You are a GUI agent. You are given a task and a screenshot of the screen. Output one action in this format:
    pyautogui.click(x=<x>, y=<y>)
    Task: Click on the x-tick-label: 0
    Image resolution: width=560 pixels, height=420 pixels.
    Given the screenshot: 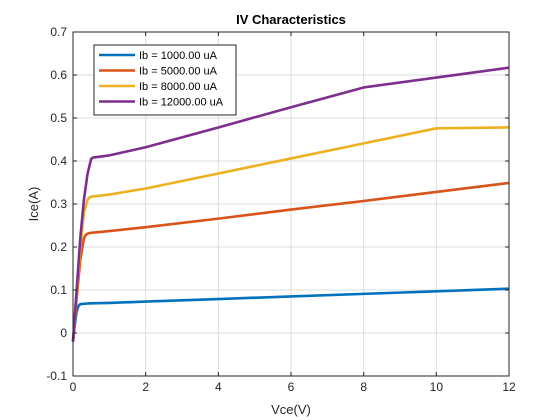 What is the action you would take?
    pyautogui.click(x=73, y=387)
    